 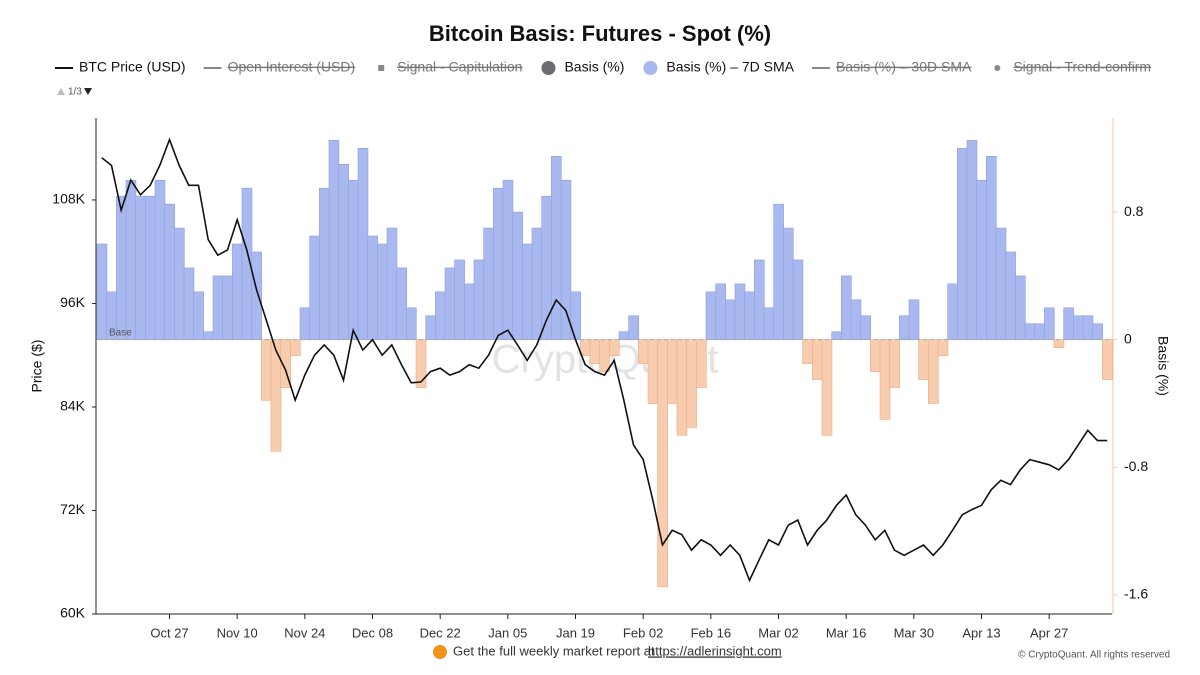 What do you see at coordinates (73, 613) in the screenshot?
I see `y-tick-label: 60K` at bounding box center [73, 613].